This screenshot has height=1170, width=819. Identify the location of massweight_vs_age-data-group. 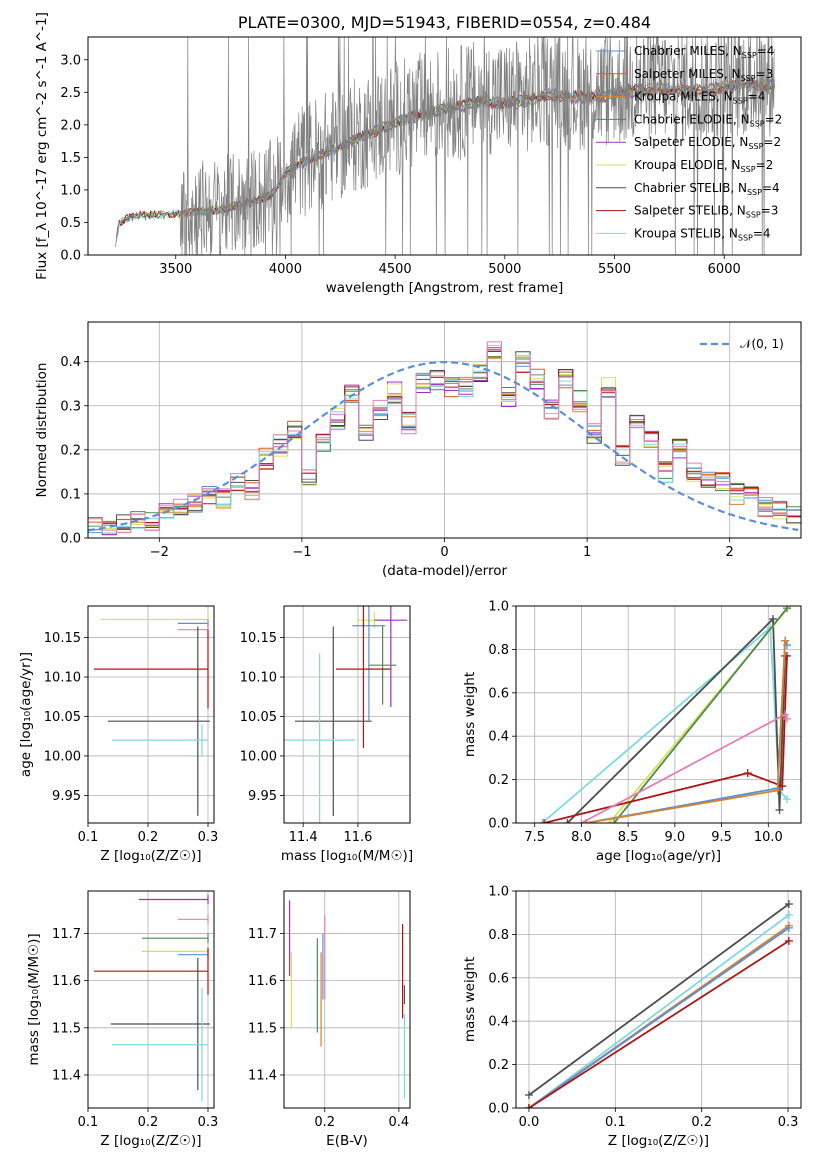
(666, 714).